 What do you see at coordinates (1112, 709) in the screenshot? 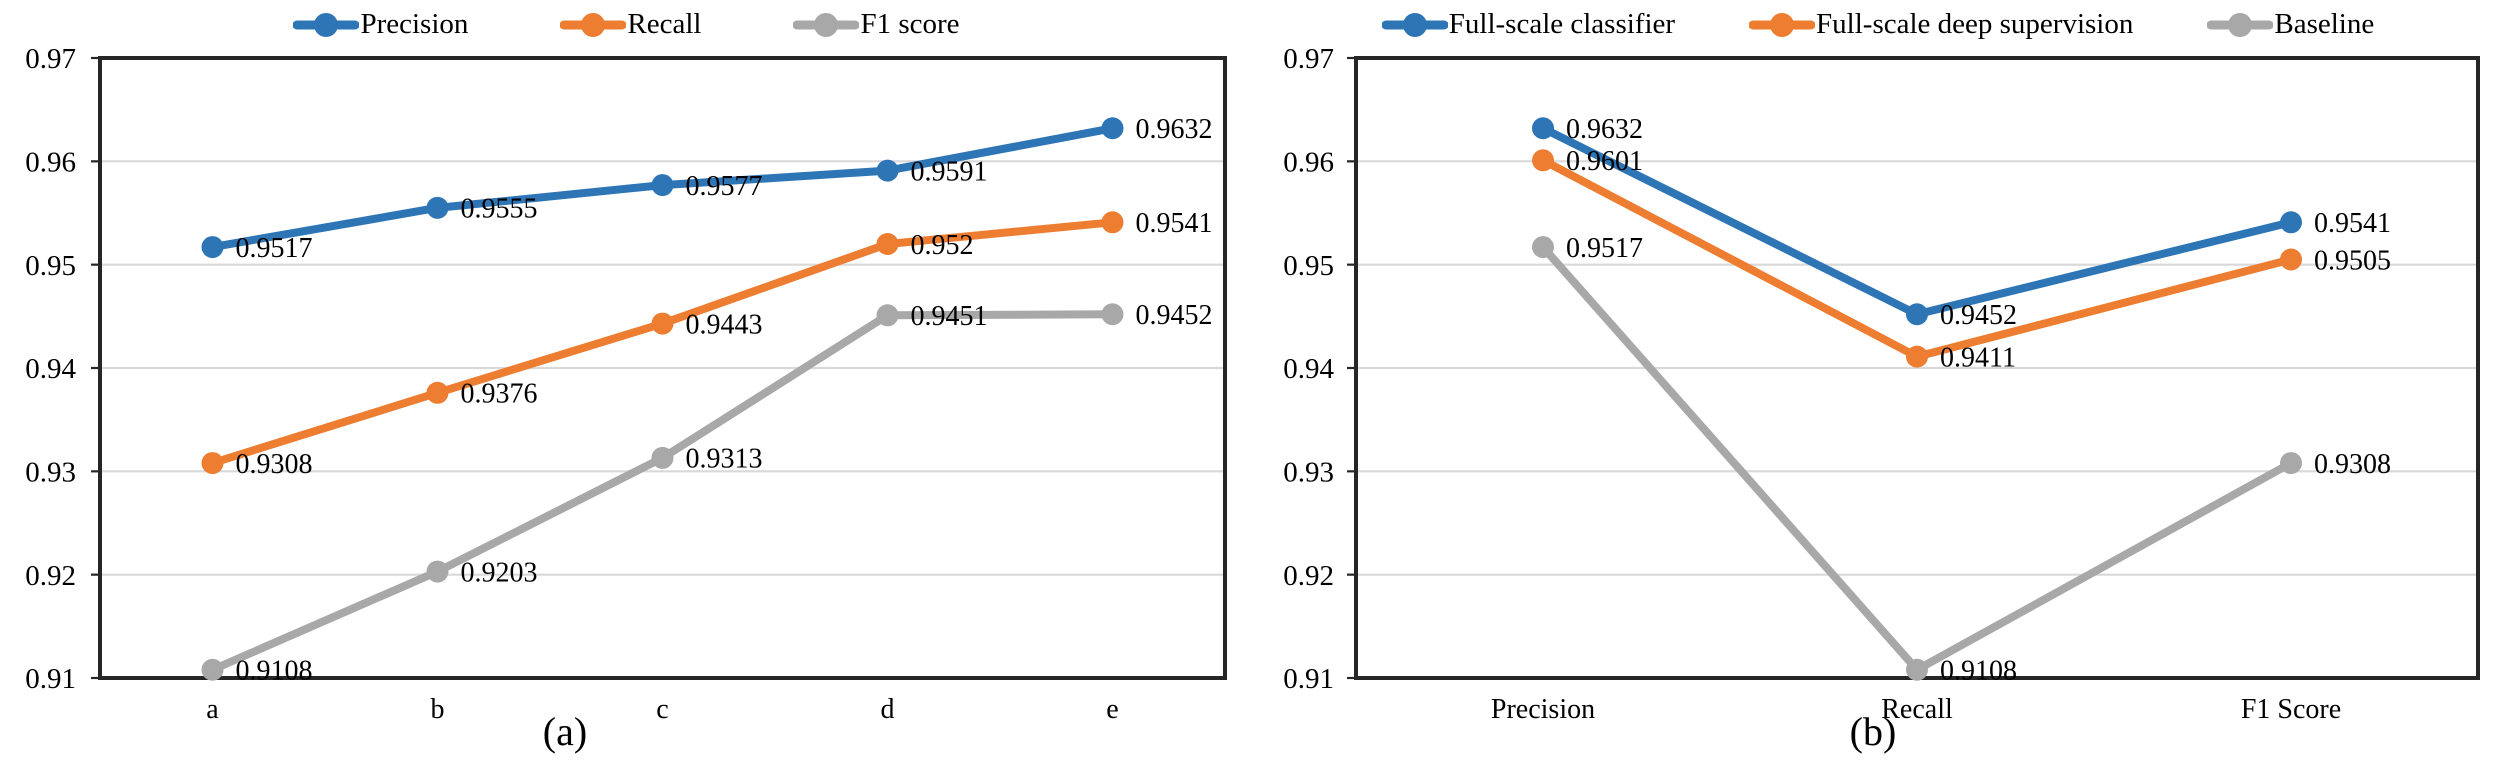
I see `x-axis-category-label: e` at bounding box center [1112, 709].